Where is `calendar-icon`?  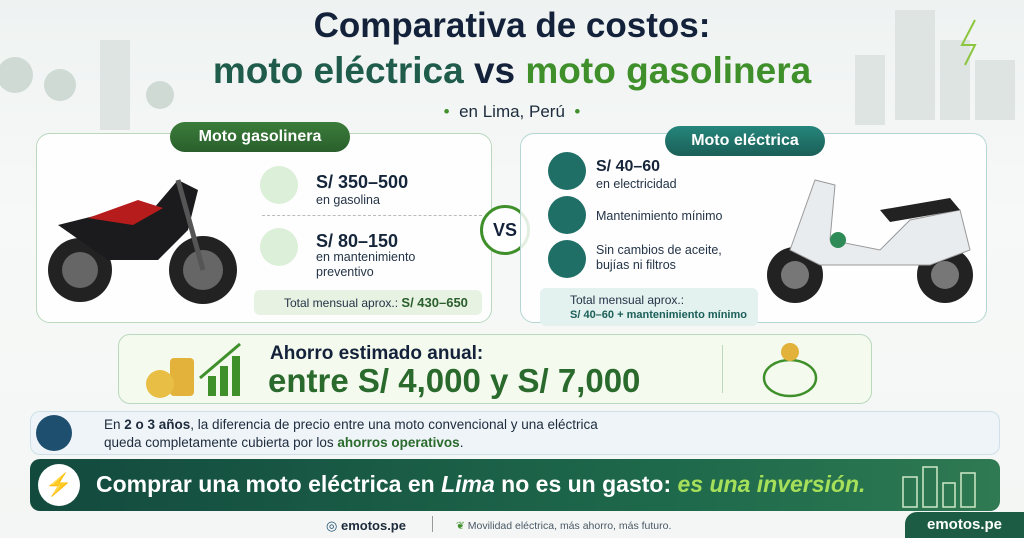
calendar-icon is located at coordinates (54, 433).